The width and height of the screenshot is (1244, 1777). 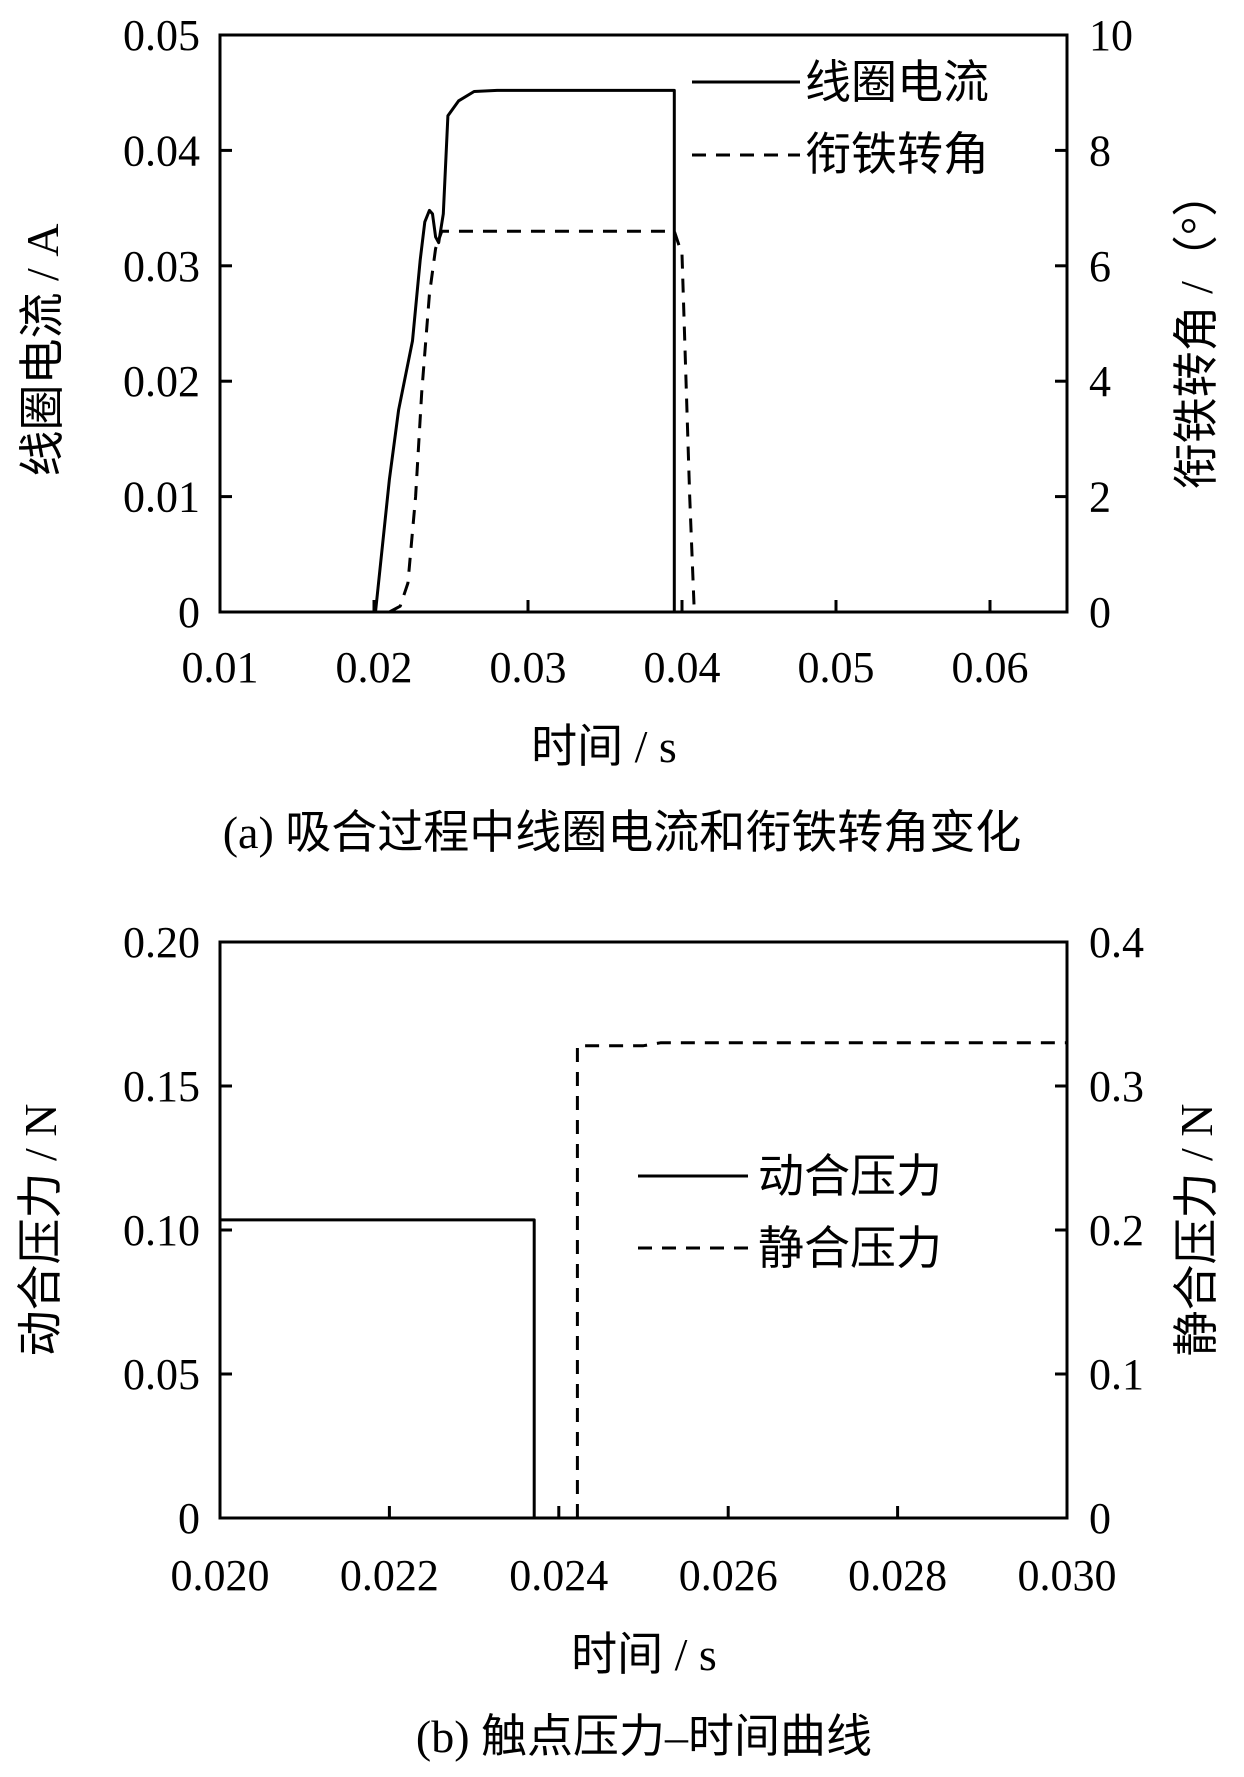 I want to click on x-tick-label: 0.04, so click(x=682, y=667).